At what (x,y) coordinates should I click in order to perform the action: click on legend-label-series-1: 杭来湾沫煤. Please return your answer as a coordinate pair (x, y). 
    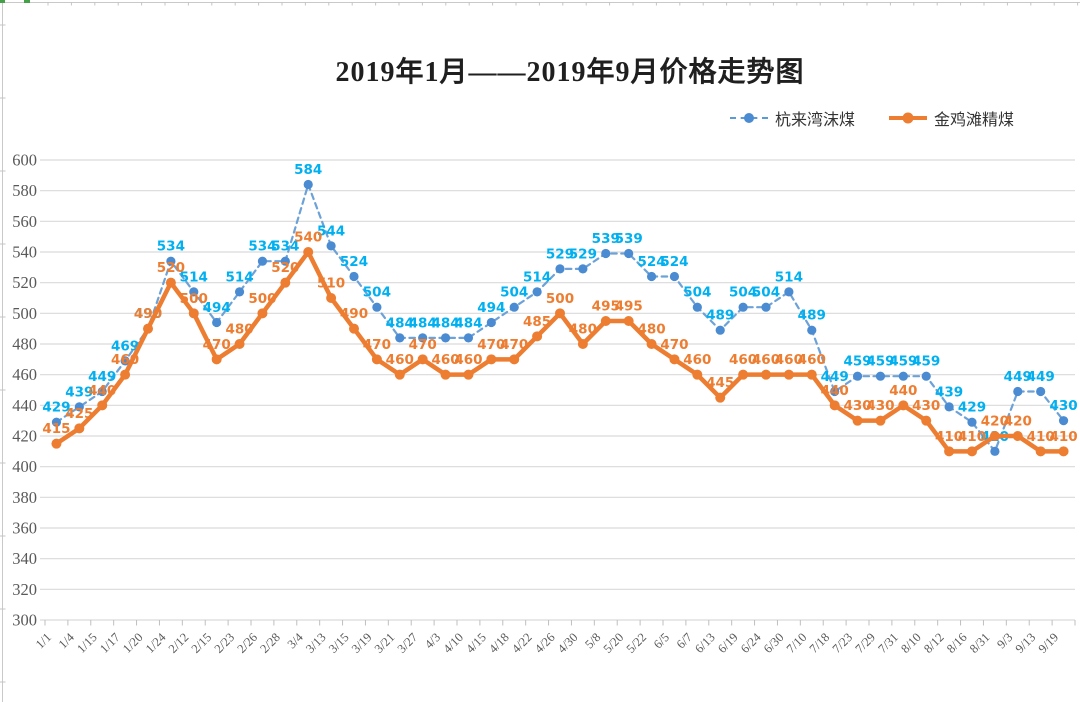
    Looking at the image, I should click on (815, 120).